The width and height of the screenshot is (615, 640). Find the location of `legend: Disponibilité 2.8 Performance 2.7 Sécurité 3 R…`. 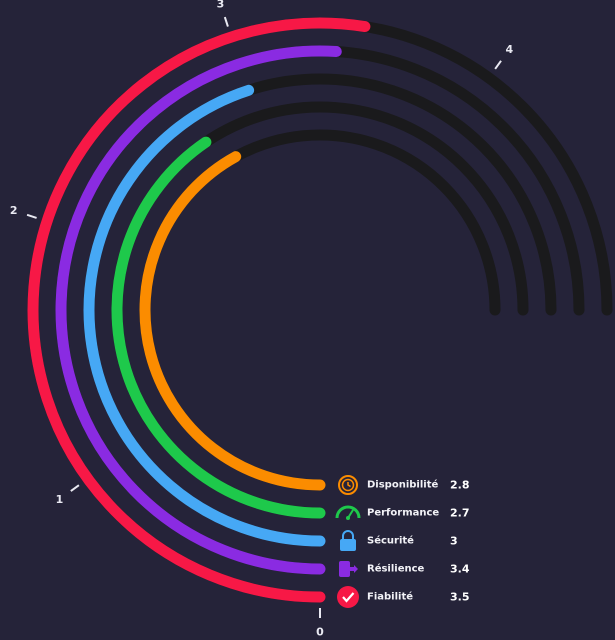

legend: Disponibilité 2.8 Performance 2.7 Sécurité 3 R… is located at coordinates (402, 541).